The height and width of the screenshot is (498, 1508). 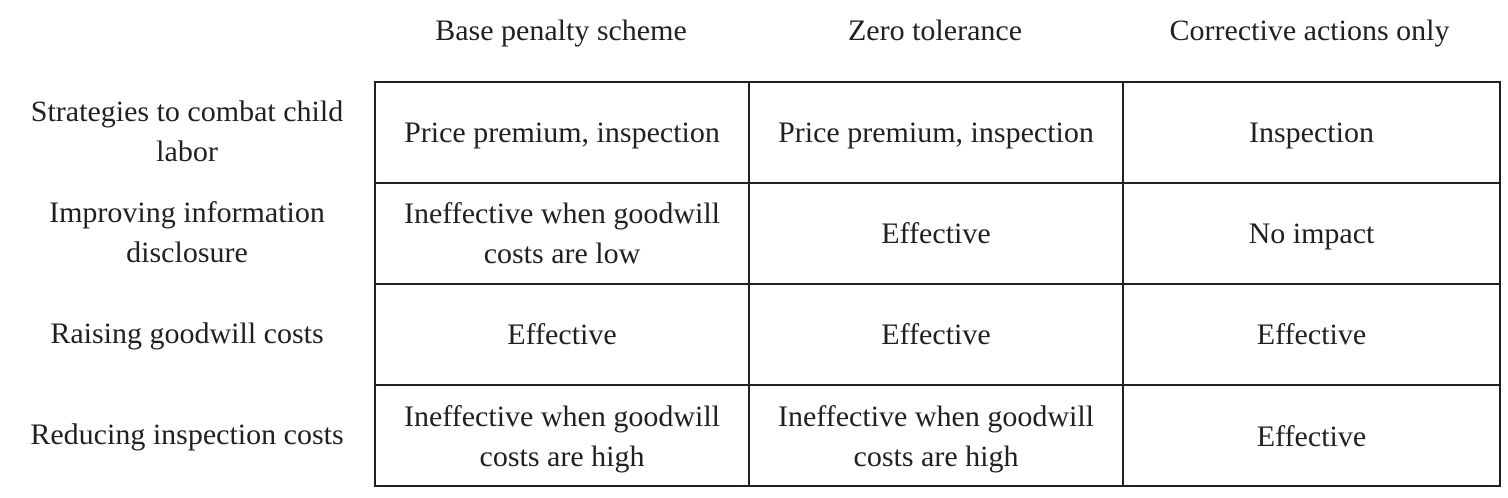 I want to click on column-header-base-penalty: Base penalty scheme, so click(x=561, y=30).